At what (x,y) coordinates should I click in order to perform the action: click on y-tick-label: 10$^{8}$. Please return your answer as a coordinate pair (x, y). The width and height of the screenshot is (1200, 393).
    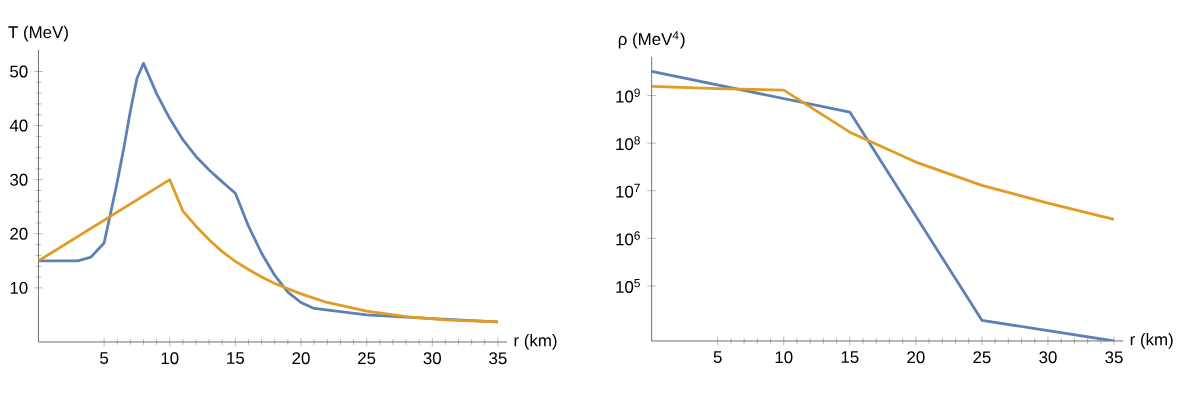
    Looking at the image, I should click on (628, 143).